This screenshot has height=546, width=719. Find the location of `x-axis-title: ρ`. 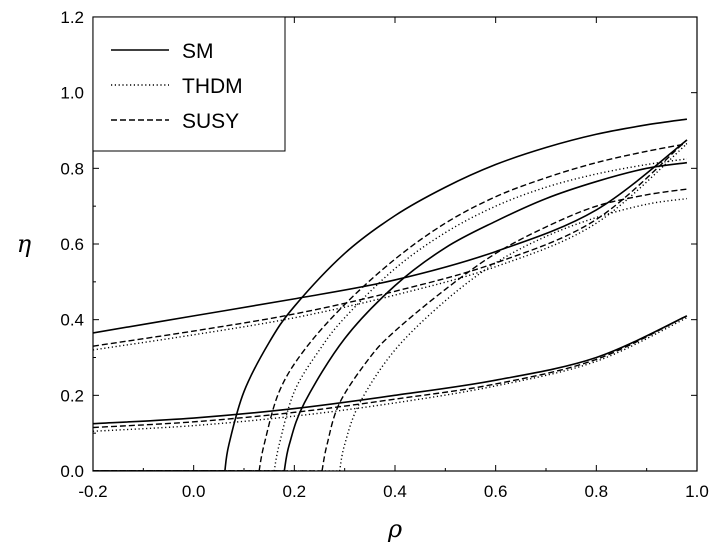

x-axis-title: ρ is located at coordinates (394, 529).